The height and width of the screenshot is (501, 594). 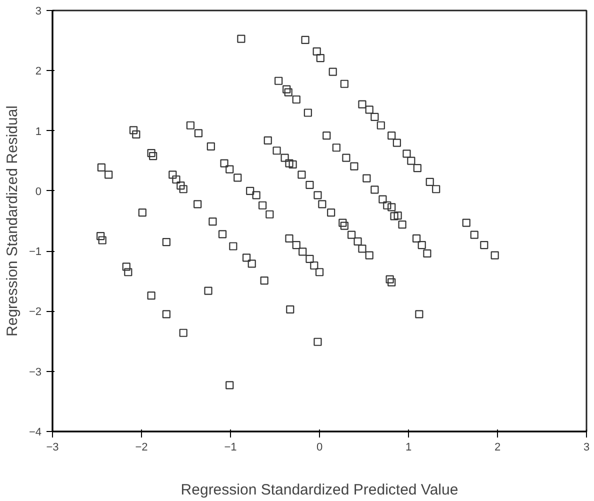 What do you see at coordinates (38, 72) in the screenshot?
I see `y-tick-label: 2` at bounding box center [38, 72].